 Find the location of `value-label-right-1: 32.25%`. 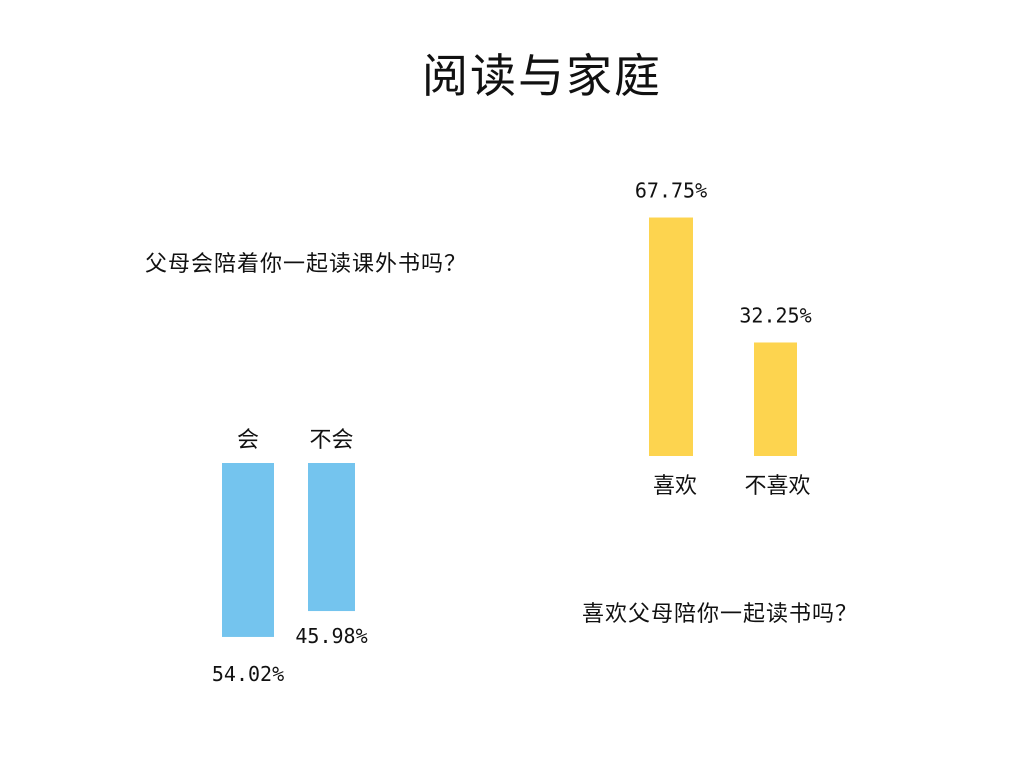

value-label-right-1: 32.25% is located at coordinates (775, 315).